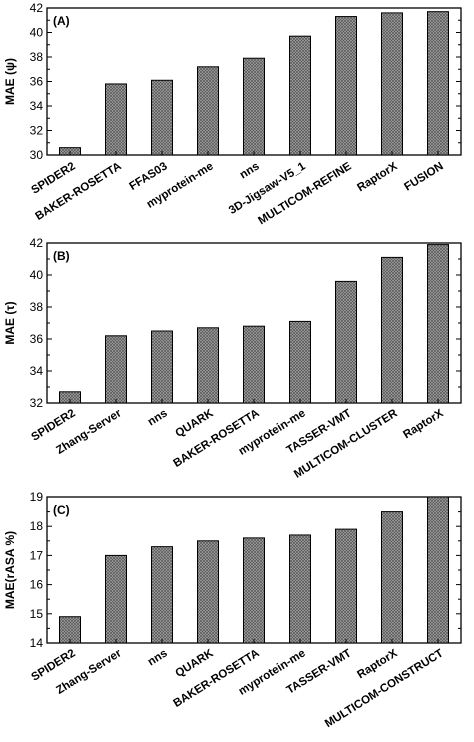 The image size is (474, 742). Describe the element at coordinates (423, 176) in the screenshot. I see `category-label: FUSION` at that location.